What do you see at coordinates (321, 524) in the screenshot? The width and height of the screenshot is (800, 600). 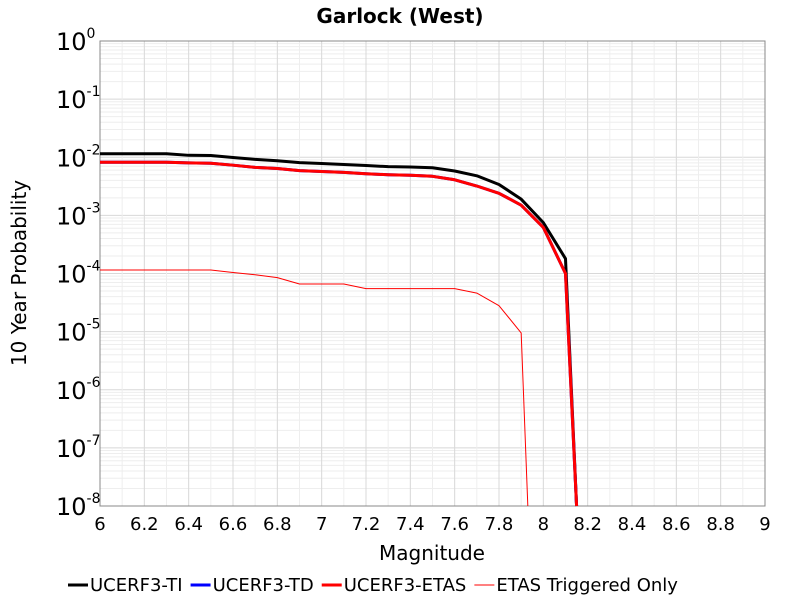 I see `x-tick-label: 7` at bounding box center [321, 524].